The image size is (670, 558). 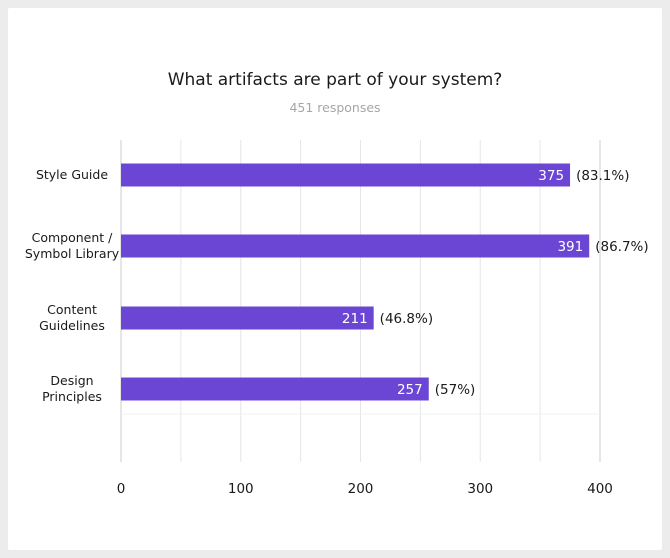 I want to click on x-tick-label: 300, so click(x=480, y=489).